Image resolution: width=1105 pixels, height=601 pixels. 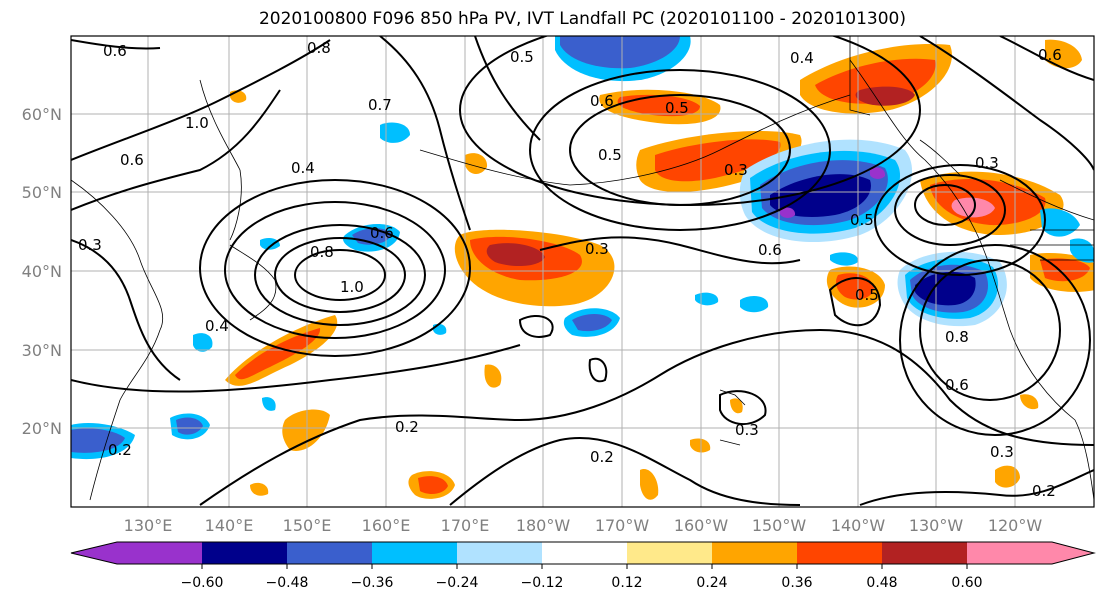 I want to click on colorbar-label: 0.60, so click(x=966, y=583).